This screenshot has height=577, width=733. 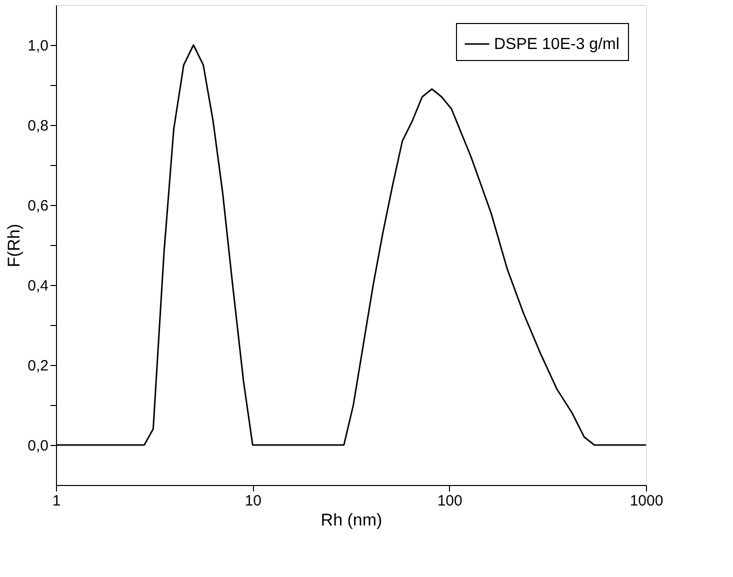 What do you see at coordinates (647, 501) in the screenshot?
I see `x-tick-label: 1000` at bounding box center [647, 501].